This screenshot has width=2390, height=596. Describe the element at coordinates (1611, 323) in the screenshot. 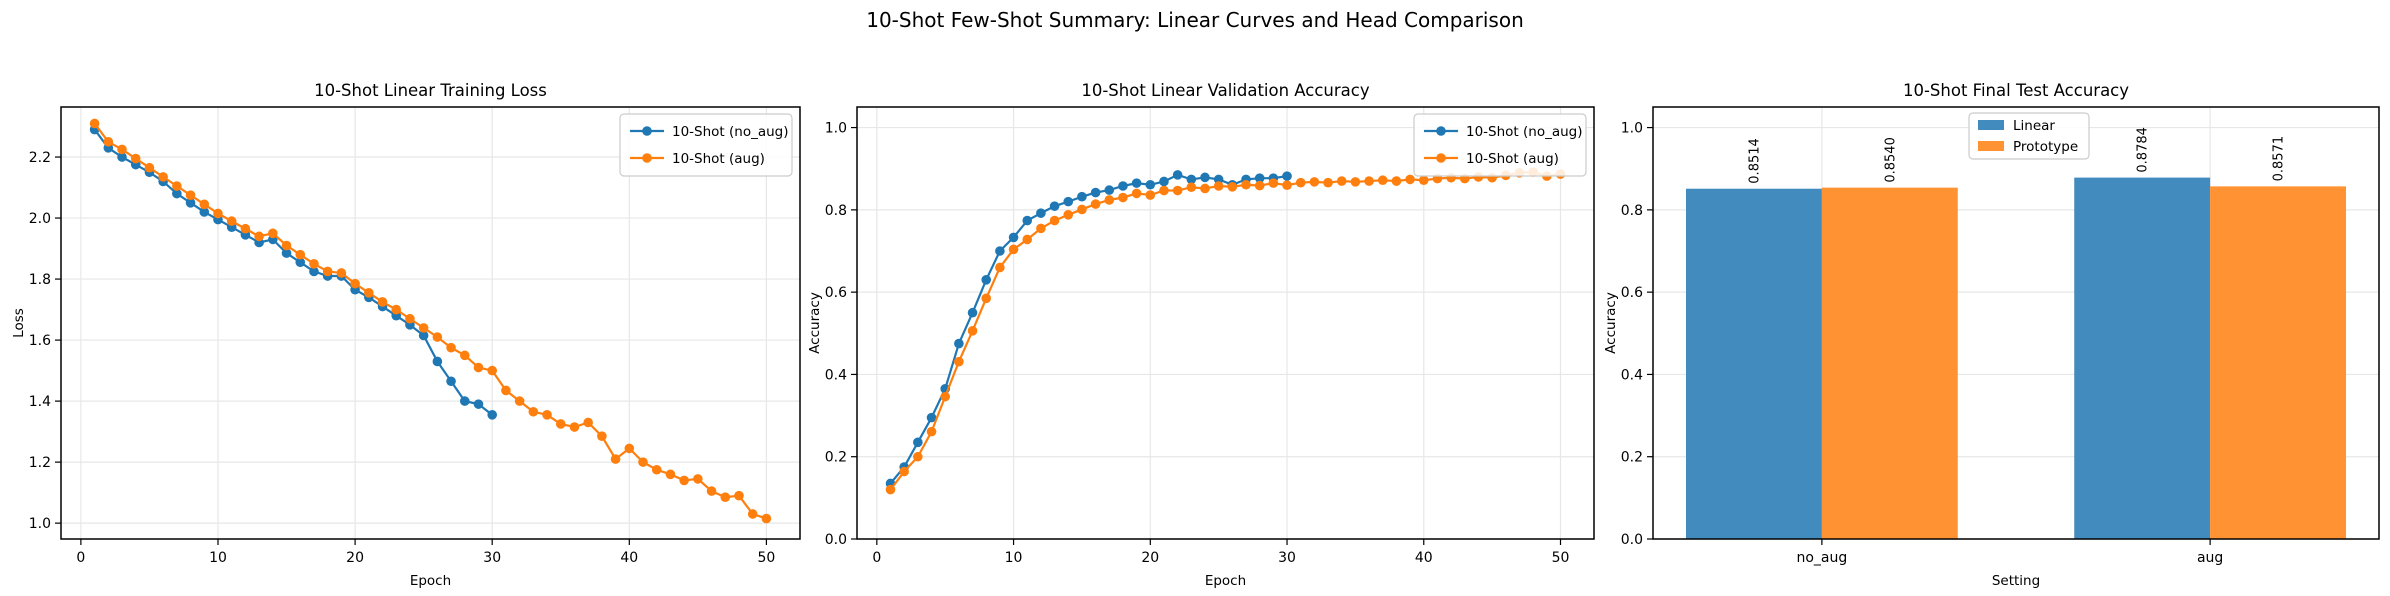

I see `y-axis-label: Accuracy` at that location.